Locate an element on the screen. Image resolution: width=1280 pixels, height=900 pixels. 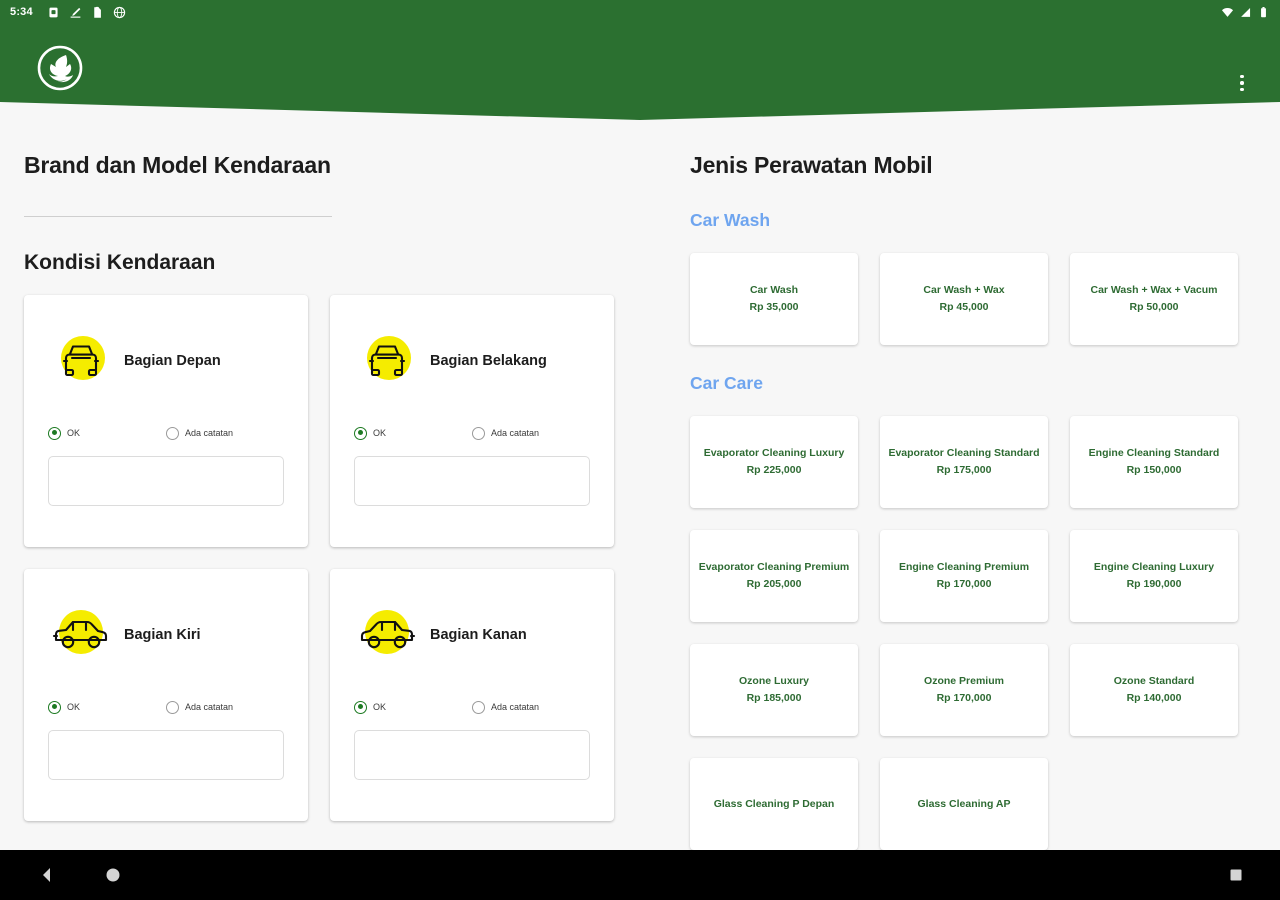
service-group-title: Car Wash is located at coordinates (730, 219).